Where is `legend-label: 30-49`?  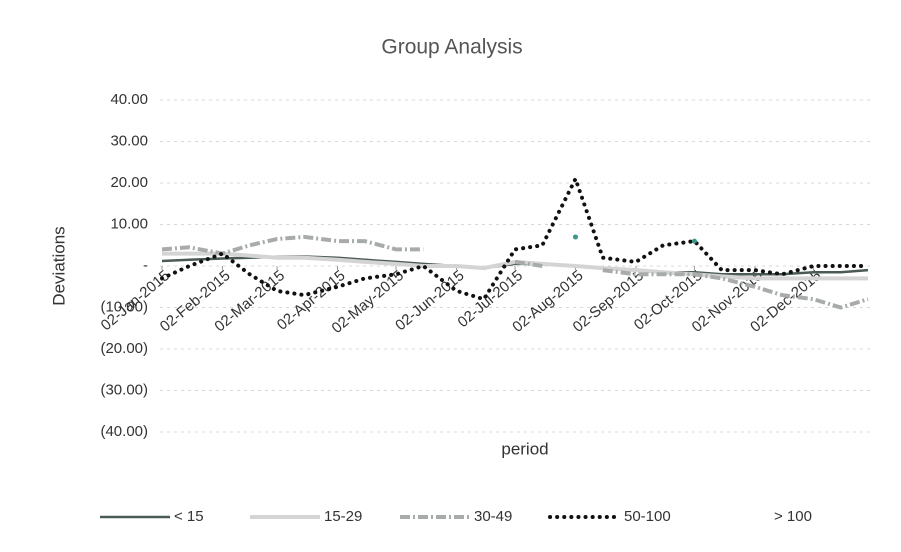
legend-label: 30-49 is located at coordinates (493, 516).